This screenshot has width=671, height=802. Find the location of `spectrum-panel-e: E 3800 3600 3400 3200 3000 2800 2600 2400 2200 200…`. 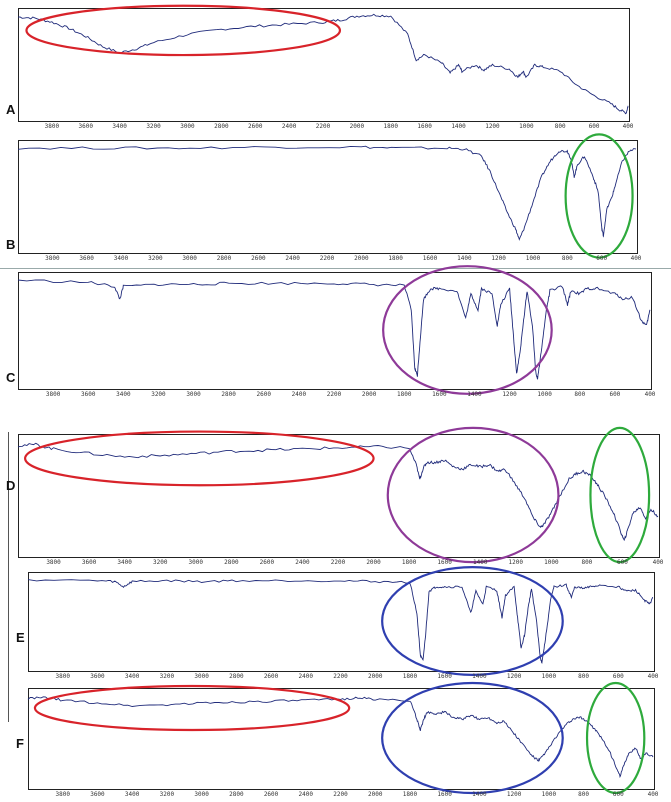

spectrum-panel-e: E 3800 3600 3400 3200 3000 2800 2600 2400 2200 200… is located at coordinates (337, 624).